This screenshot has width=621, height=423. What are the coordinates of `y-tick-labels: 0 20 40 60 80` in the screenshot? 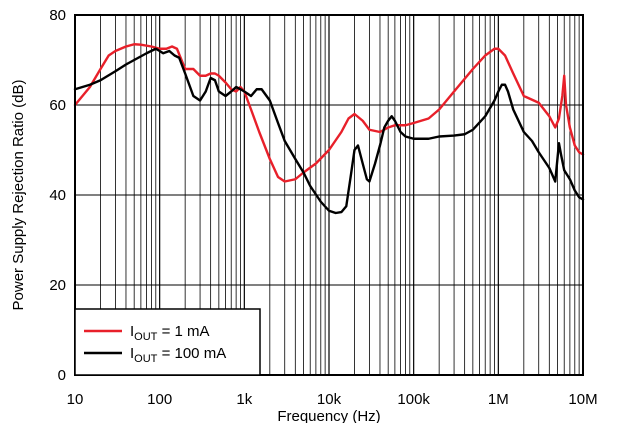 It's located at (57, 195).